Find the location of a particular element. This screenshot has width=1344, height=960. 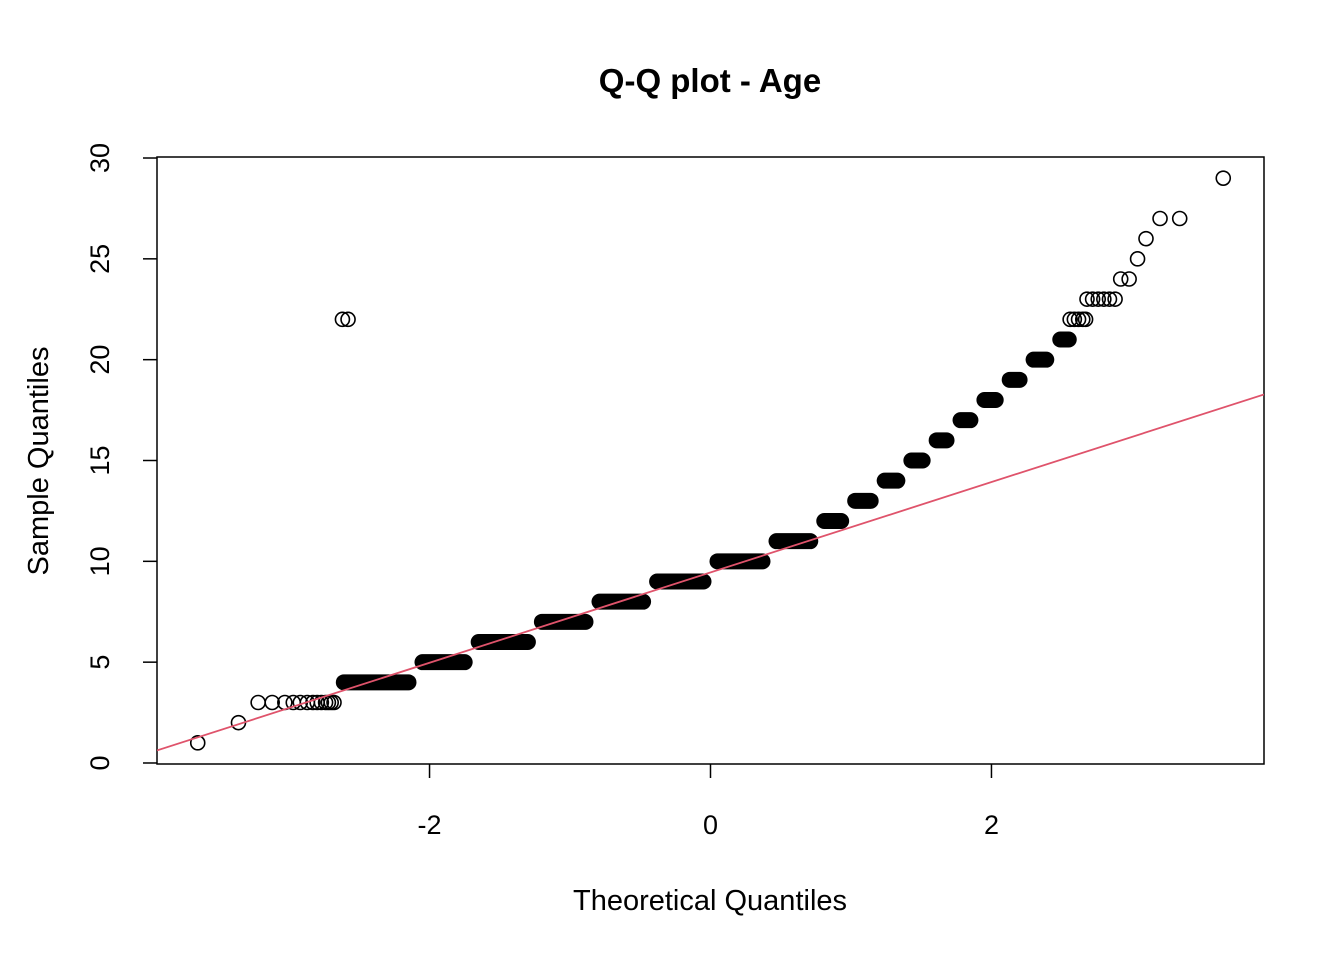

x-axis-label: Theoretical Quantiles is located at coordinates (710, 901).